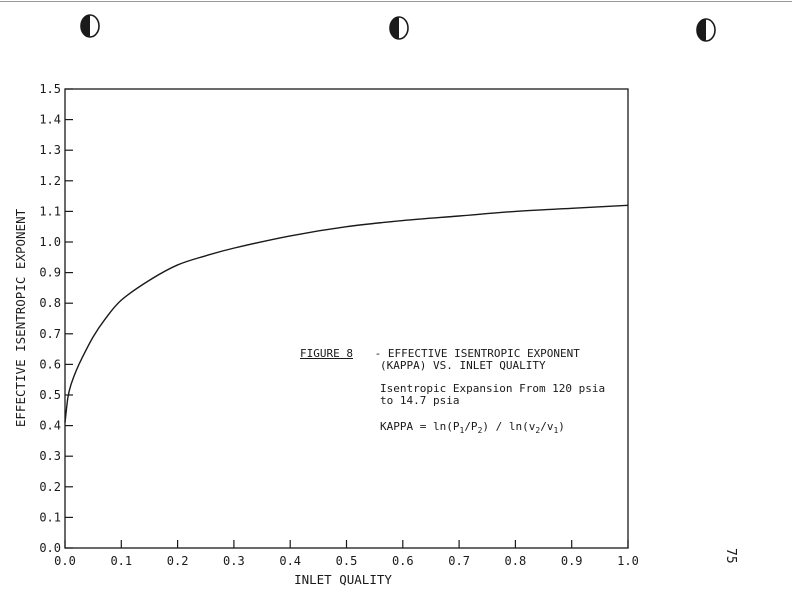 The image size is (792, 607). I want to click on y-tick-label: 0.3, so click(50, 456).